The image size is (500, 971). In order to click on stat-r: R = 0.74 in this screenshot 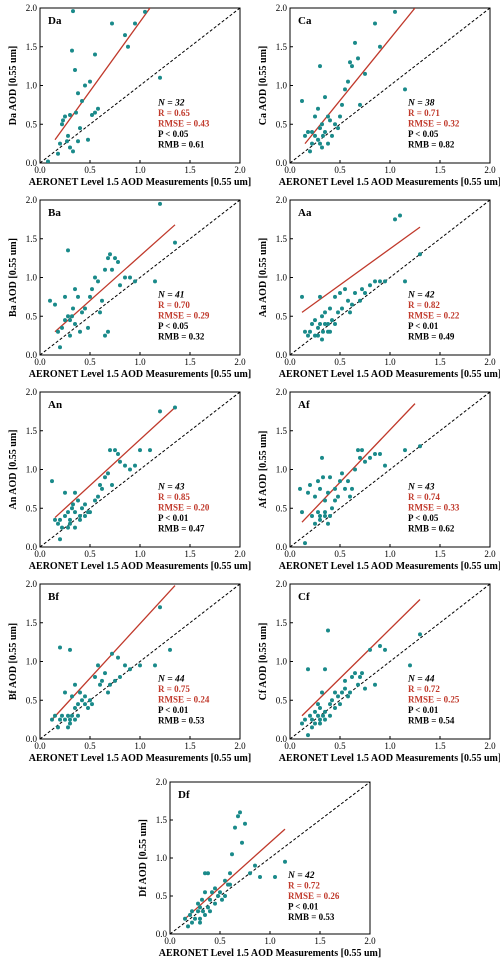, I will do `click(424, 497)`.